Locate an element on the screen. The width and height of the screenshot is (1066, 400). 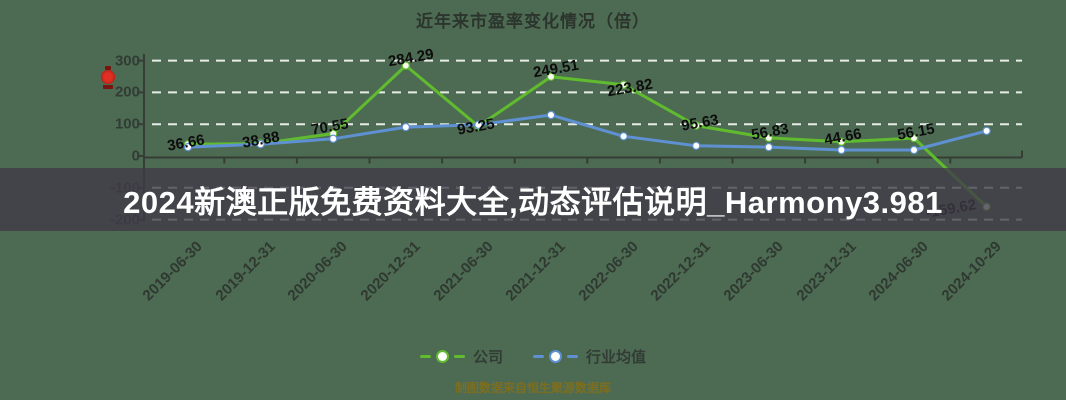
banner-text: 2024新澳正版免费资料大全,动态评估说明_Harmony3.981 is located at coordinates (533, 202).